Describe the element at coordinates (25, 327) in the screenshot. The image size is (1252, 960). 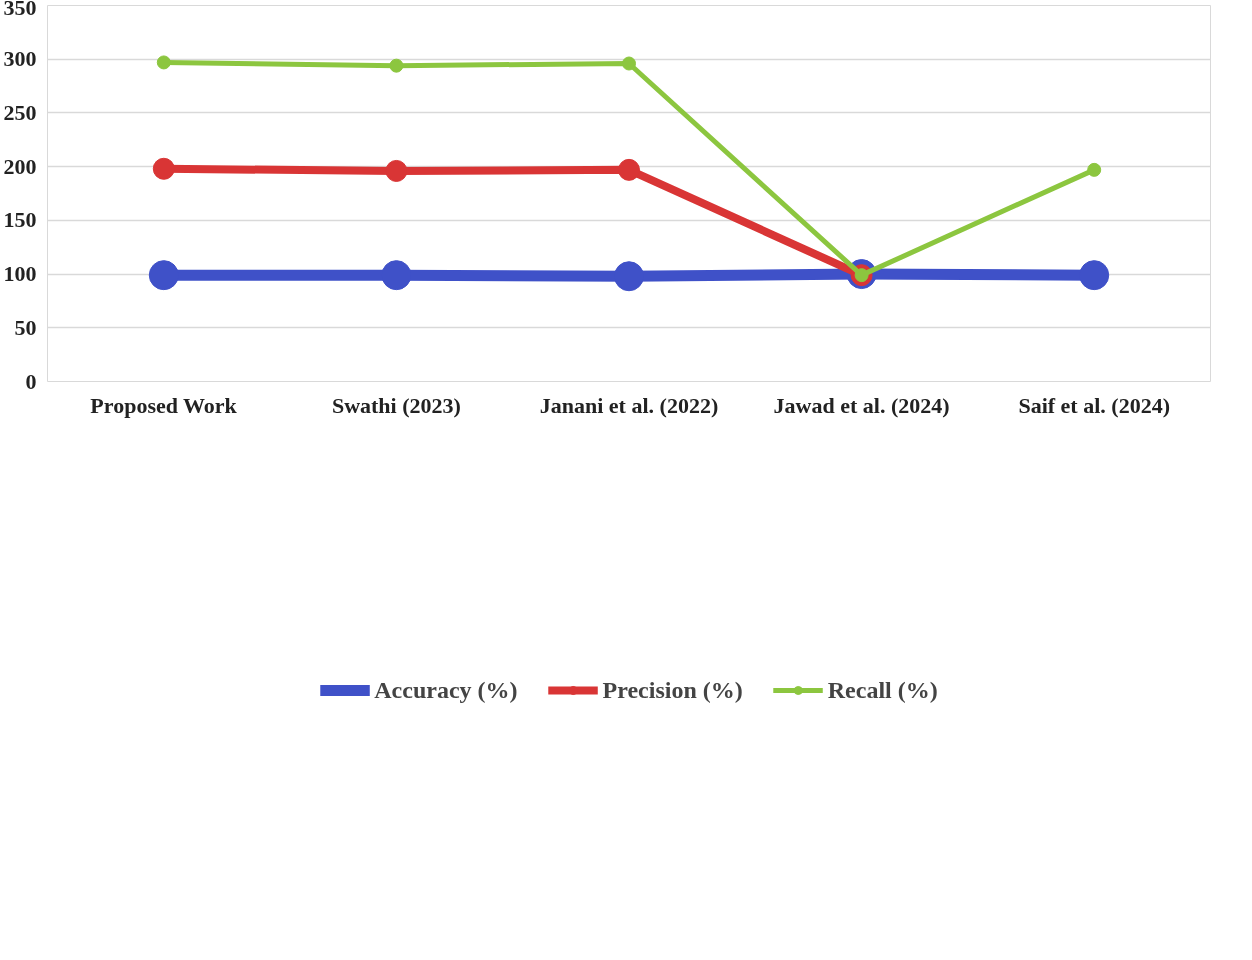
I see `y-tick-label: 50` at that location.